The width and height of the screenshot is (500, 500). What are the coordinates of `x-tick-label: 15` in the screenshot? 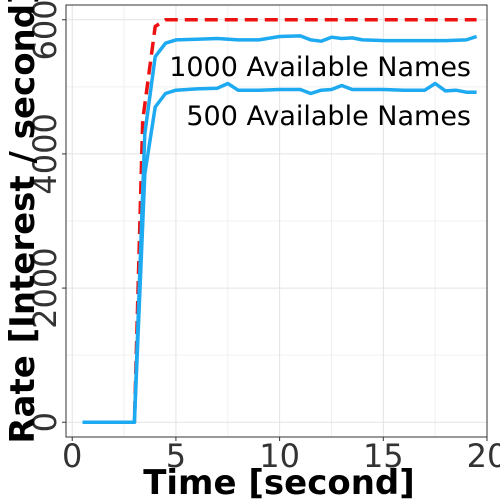 It's located at (383, 456).